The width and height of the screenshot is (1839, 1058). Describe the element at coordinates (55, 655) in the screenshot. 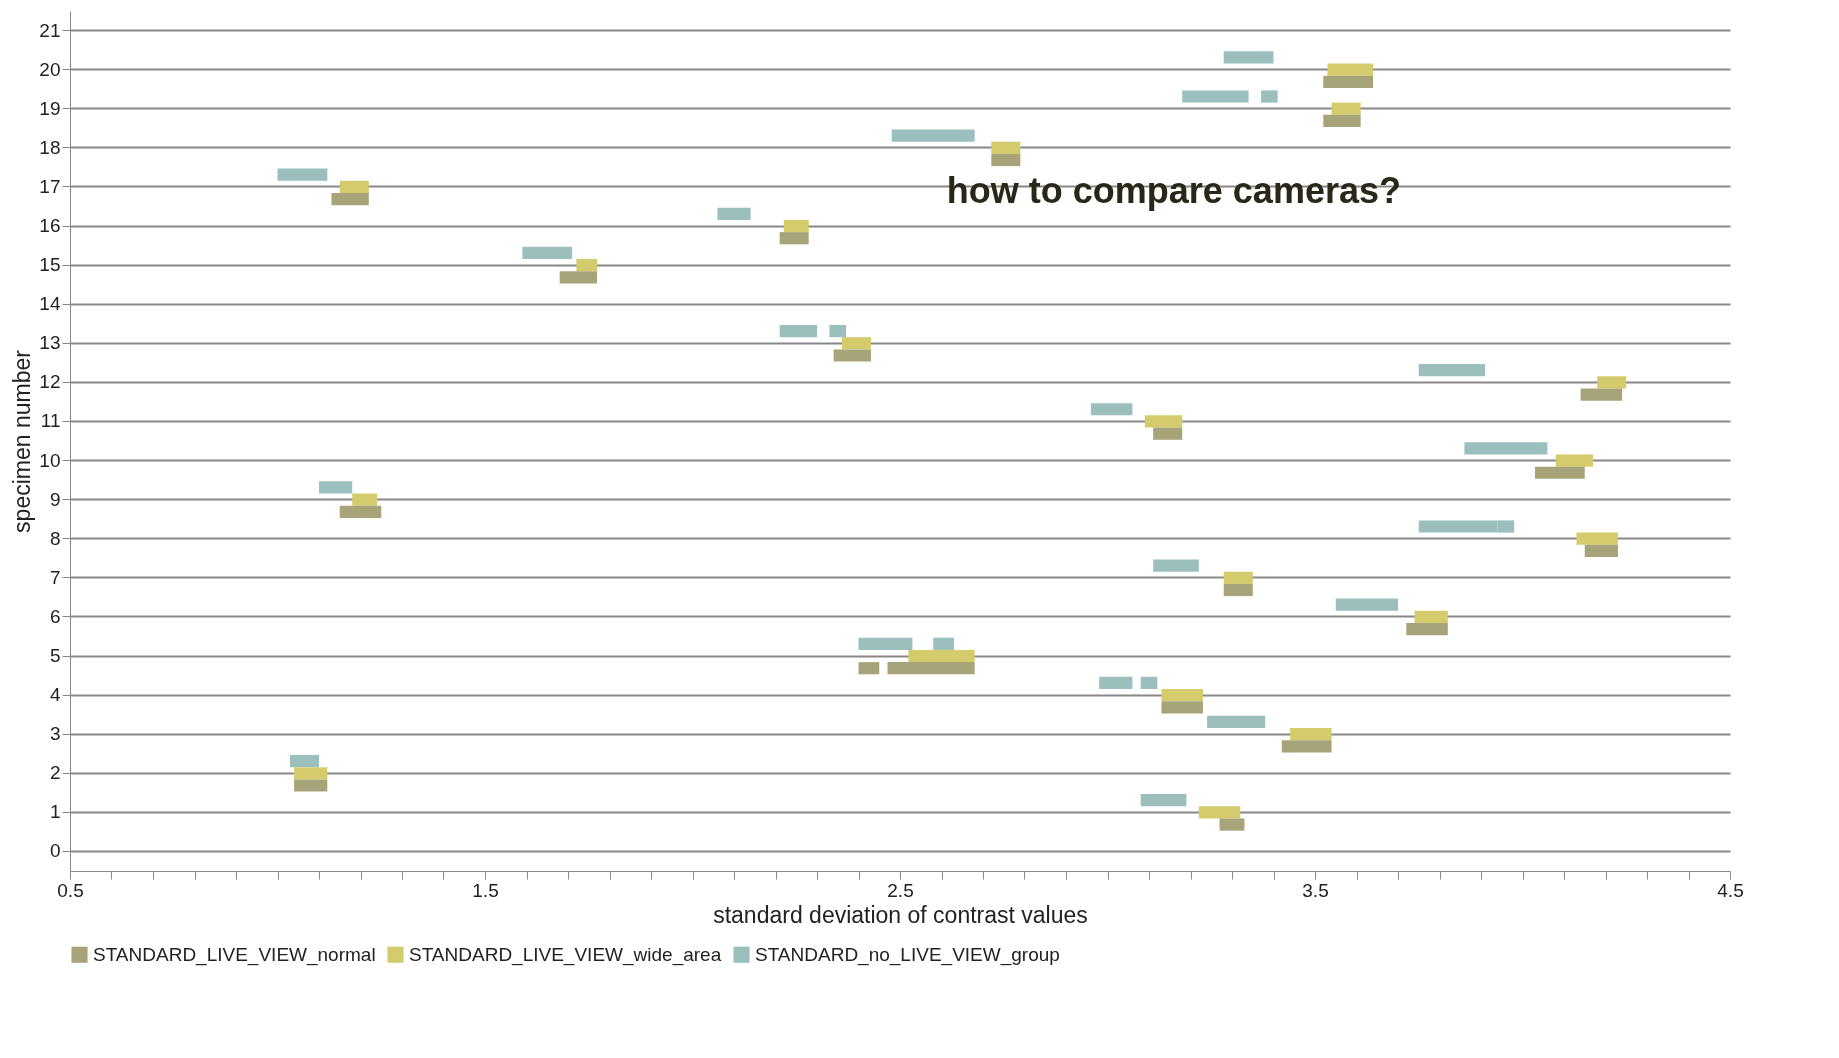

I see `y-tick-label: 5` at that location.